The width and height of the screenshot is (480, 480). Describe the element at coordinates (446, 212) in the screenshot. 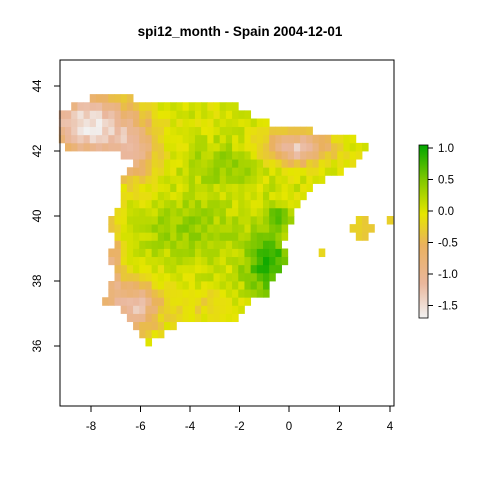

I see `legend-tick-label: 0.0` at that location.